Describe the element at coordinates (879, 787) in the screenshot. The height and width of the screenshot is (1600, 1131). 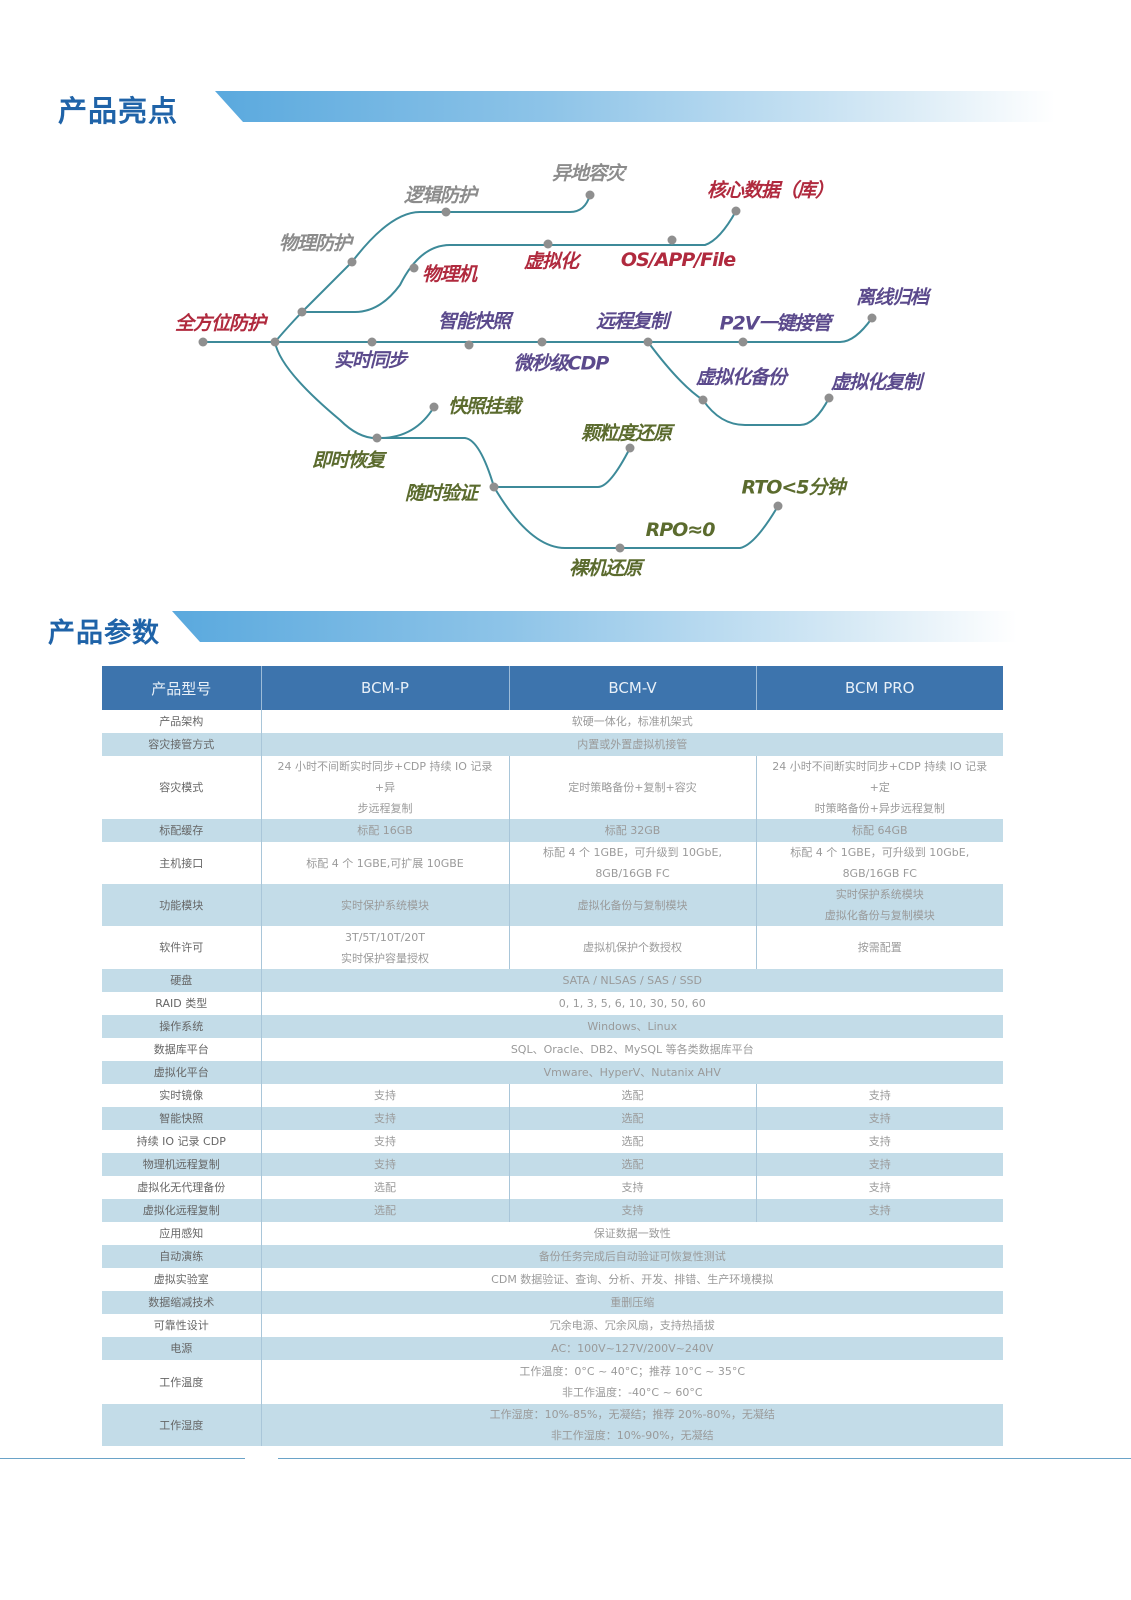
I see `spec-cell: 24 小时不间断实时同步+CDP 持续 IO 记录+定 时策略备份+异步远程复制` at that location.